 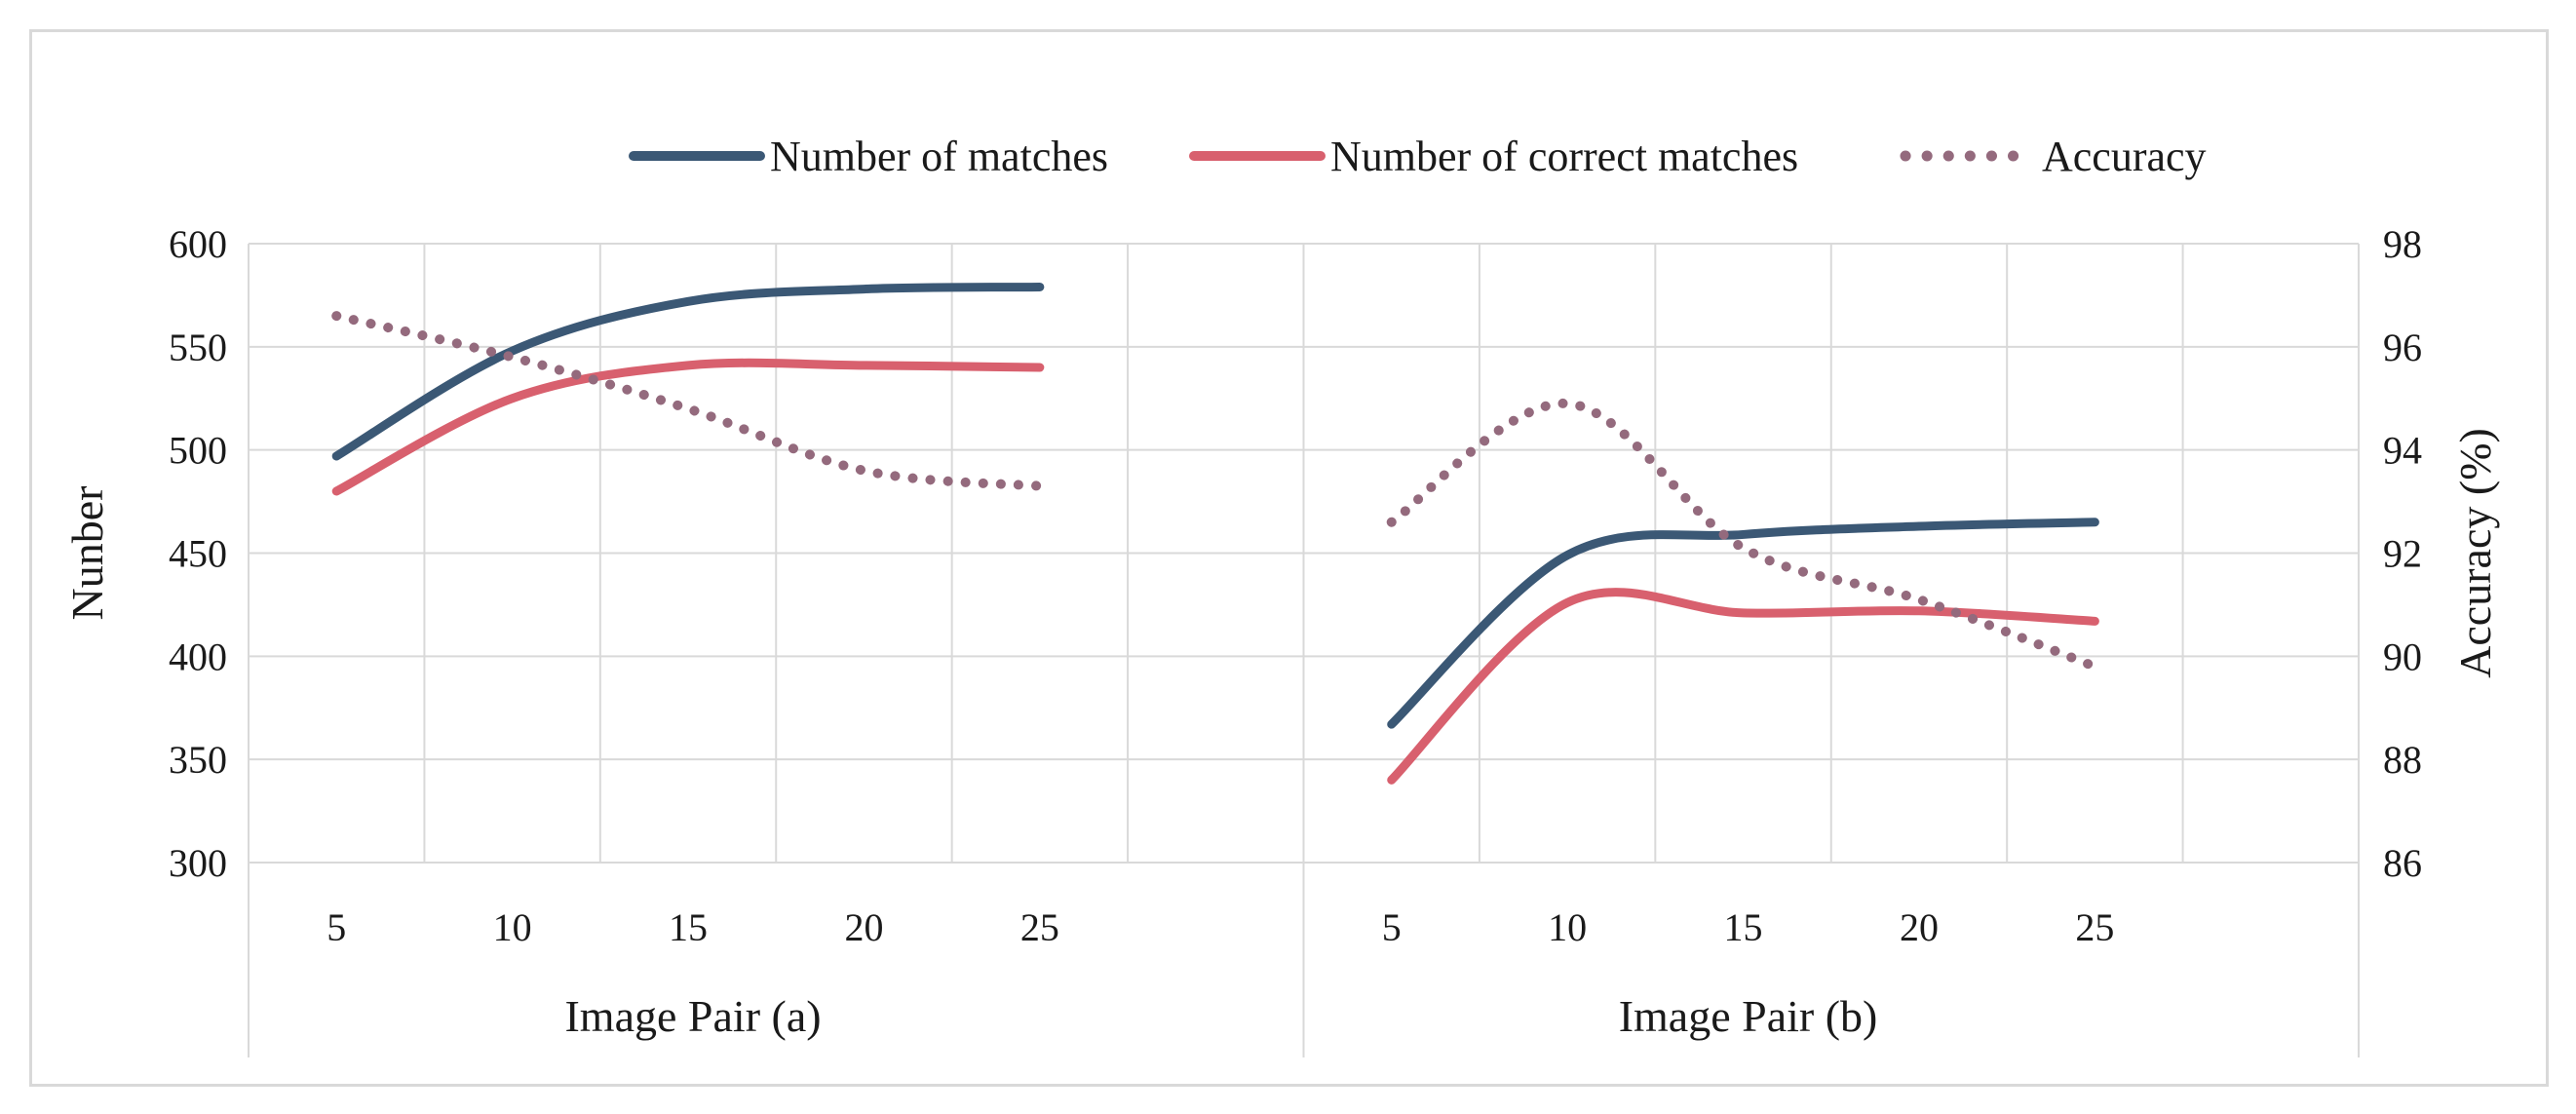 I want to click on legend-label: Number of matches, so click(x=939, y=156).